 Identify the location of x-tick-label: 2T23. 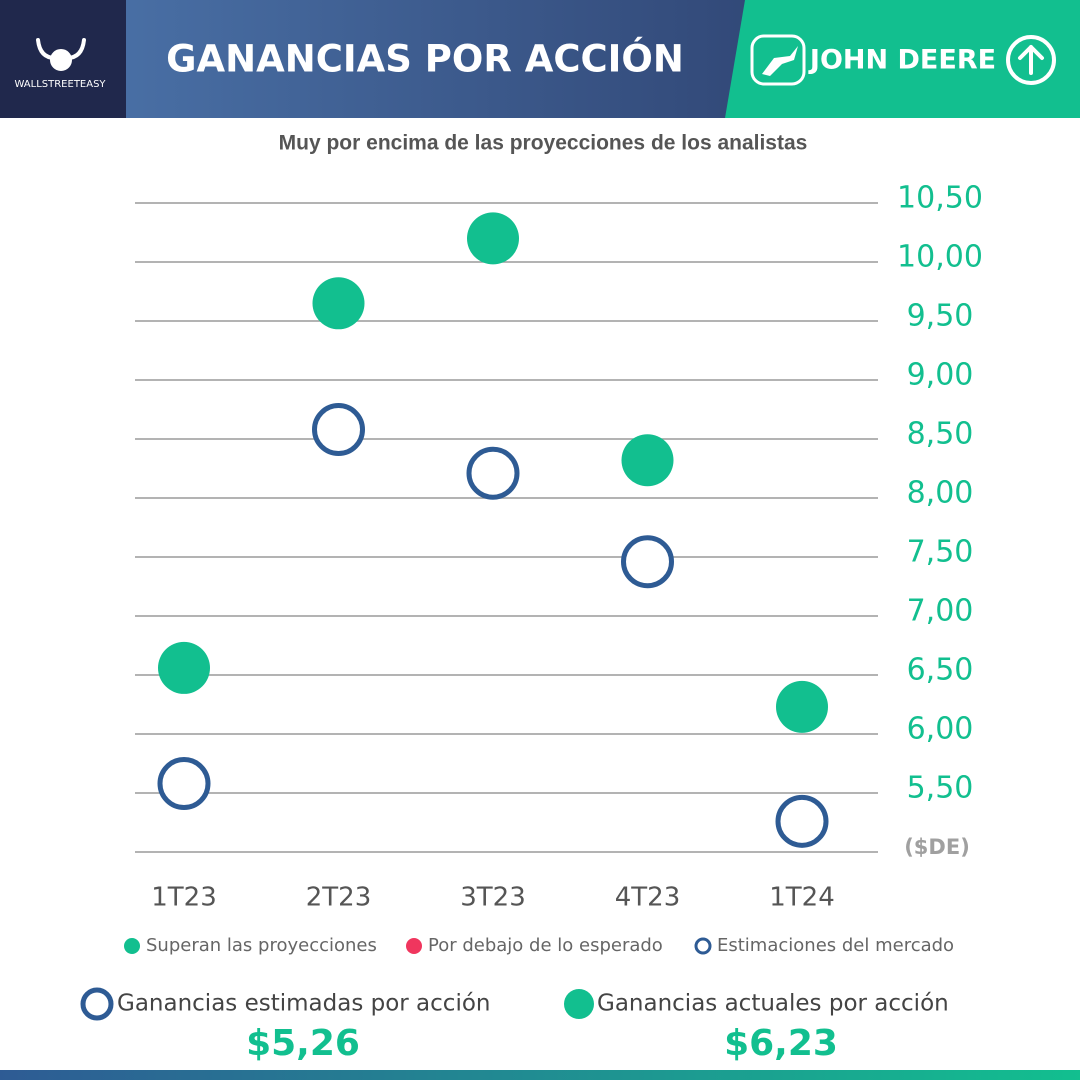
(339, 898).